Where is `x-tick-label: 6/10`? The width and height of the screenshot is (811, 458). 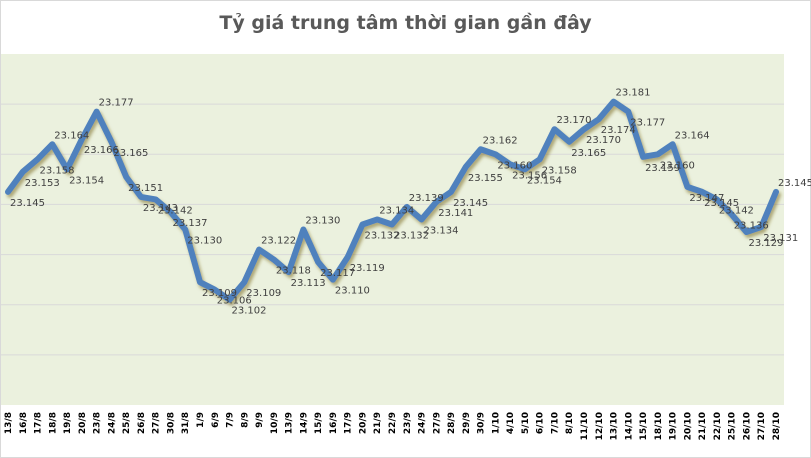 x-tick-label: 6/10 is located at coordinates (541, 423).